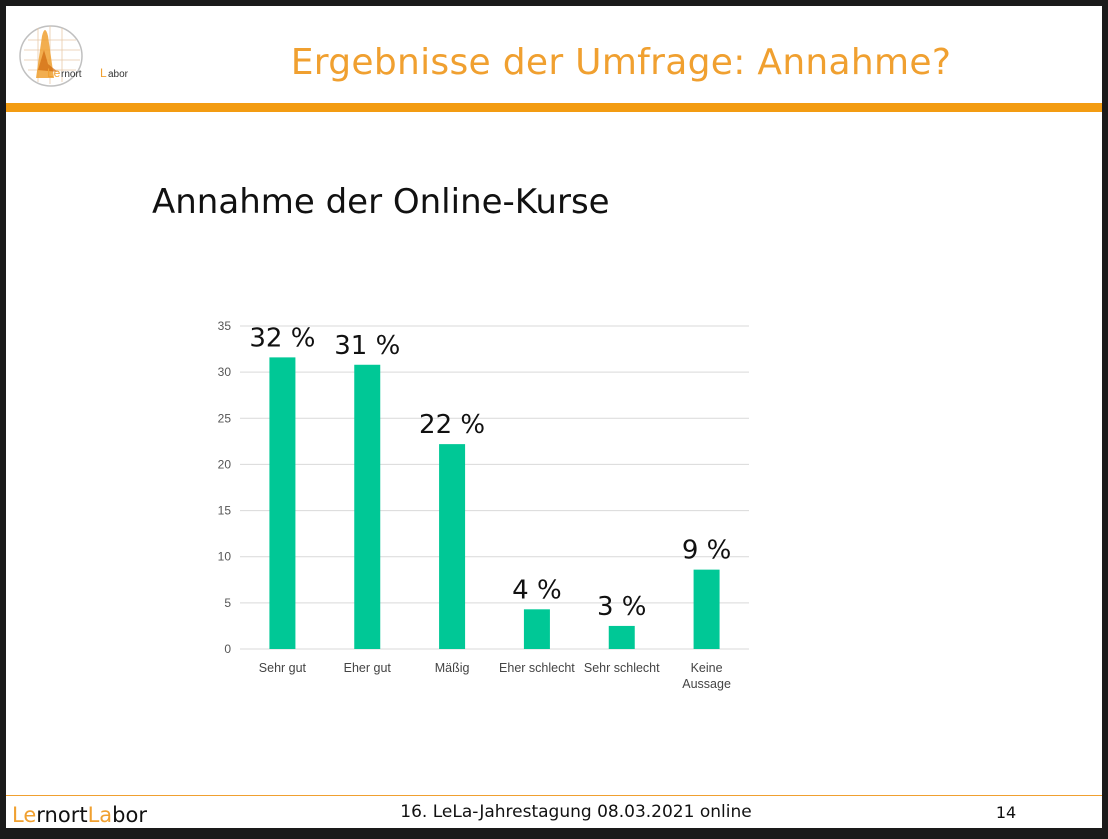 The image size is (1108, 839). I want to click on logo-text-l: L, so click(103, 73).